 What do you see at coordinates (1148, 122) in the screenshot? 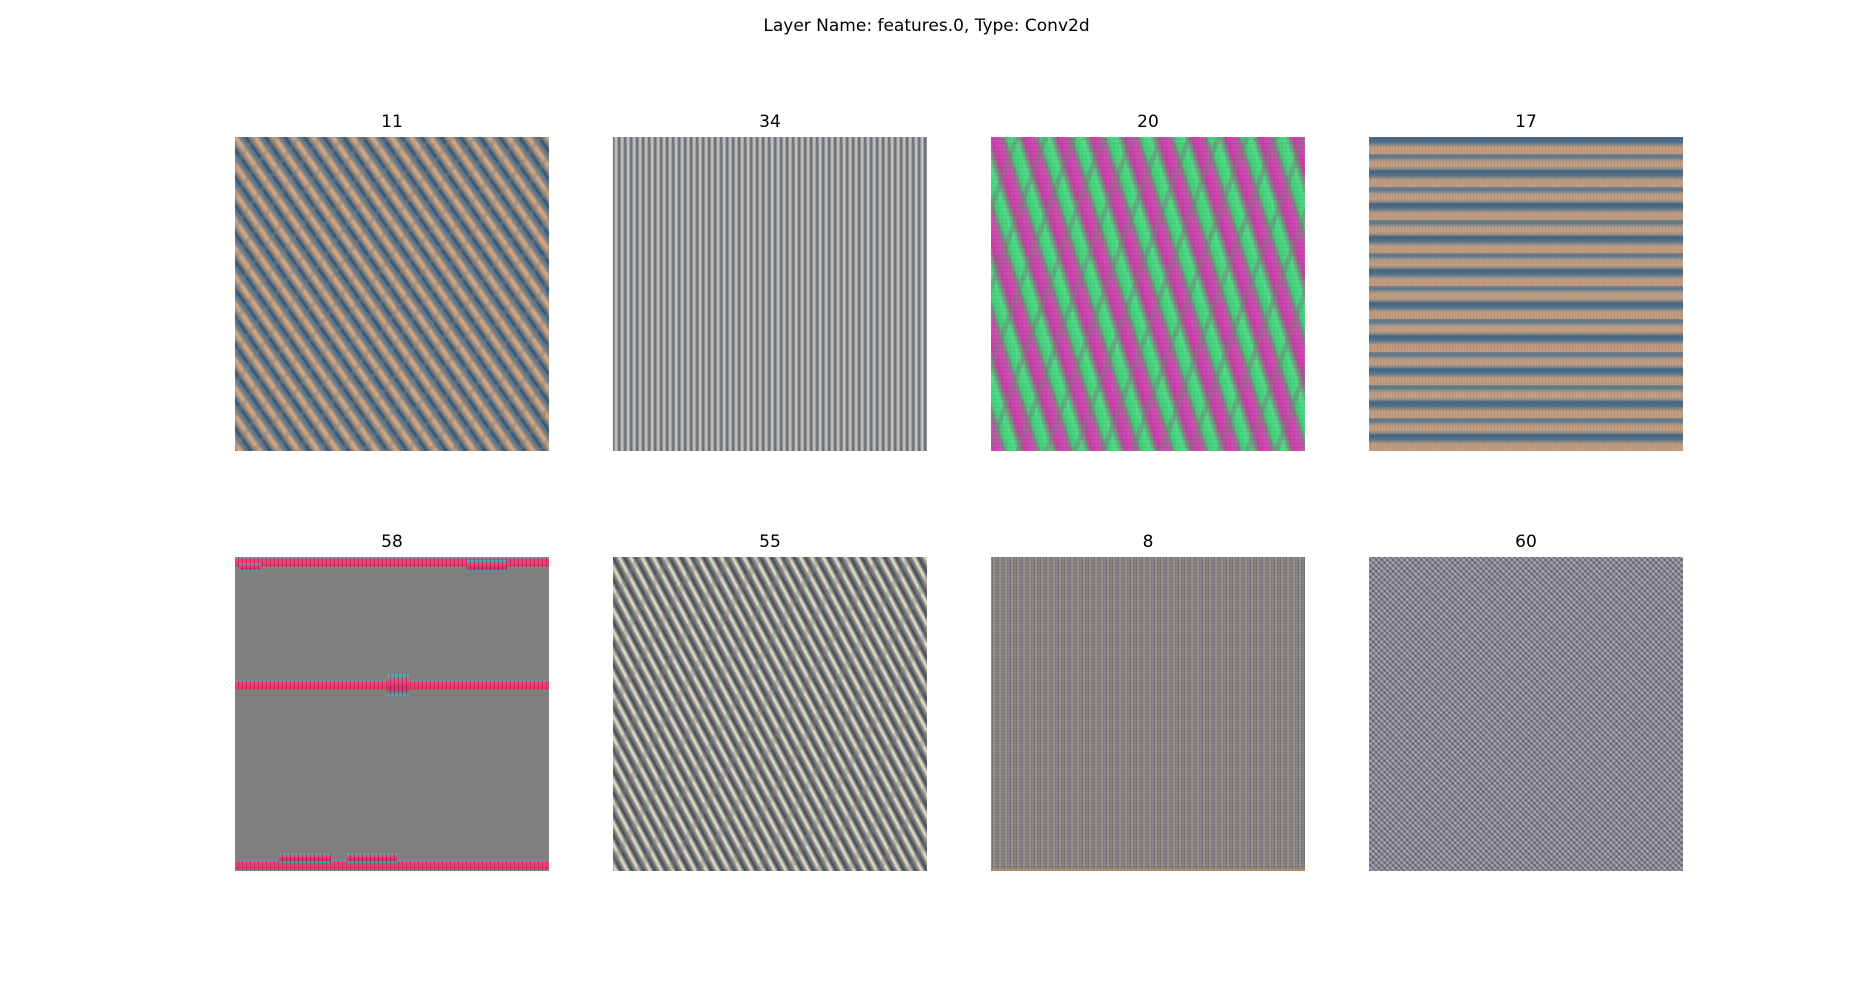
I see `panel-title-20: 20` at bounding box center [1148, 122].